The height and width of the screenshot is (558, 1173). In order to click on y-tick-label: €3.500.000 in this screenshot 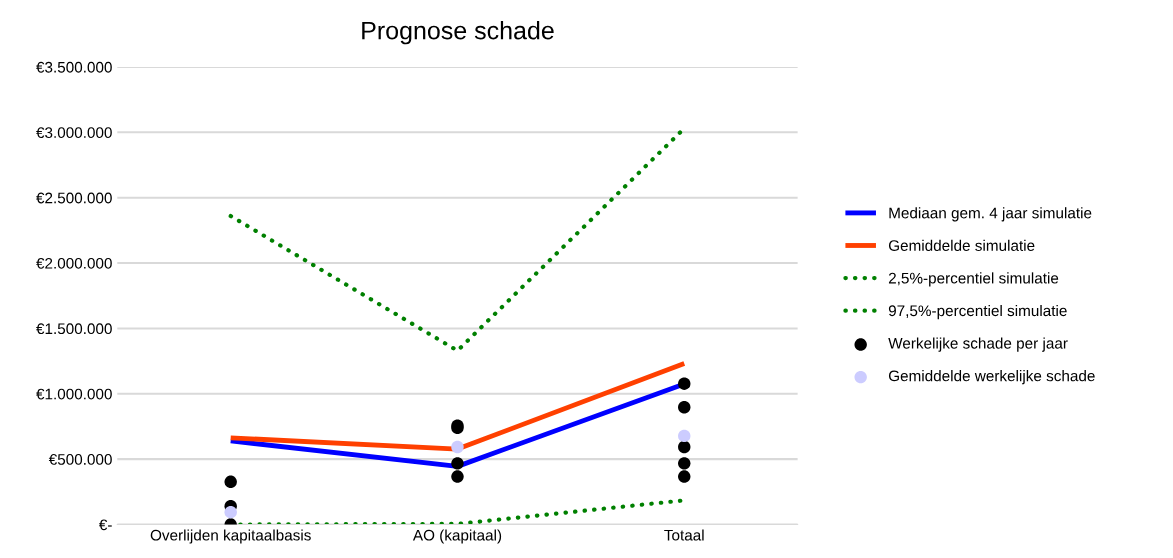, I will do `click(74, 67)`.